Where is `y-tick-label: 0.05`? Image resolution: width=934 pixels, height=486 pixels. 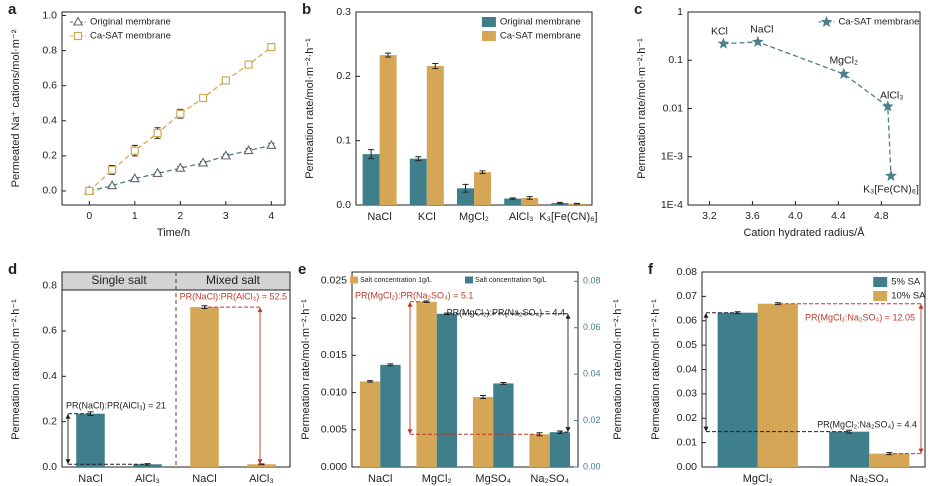 y-tick-label: 0.05 is located at coordinates (687, 345).